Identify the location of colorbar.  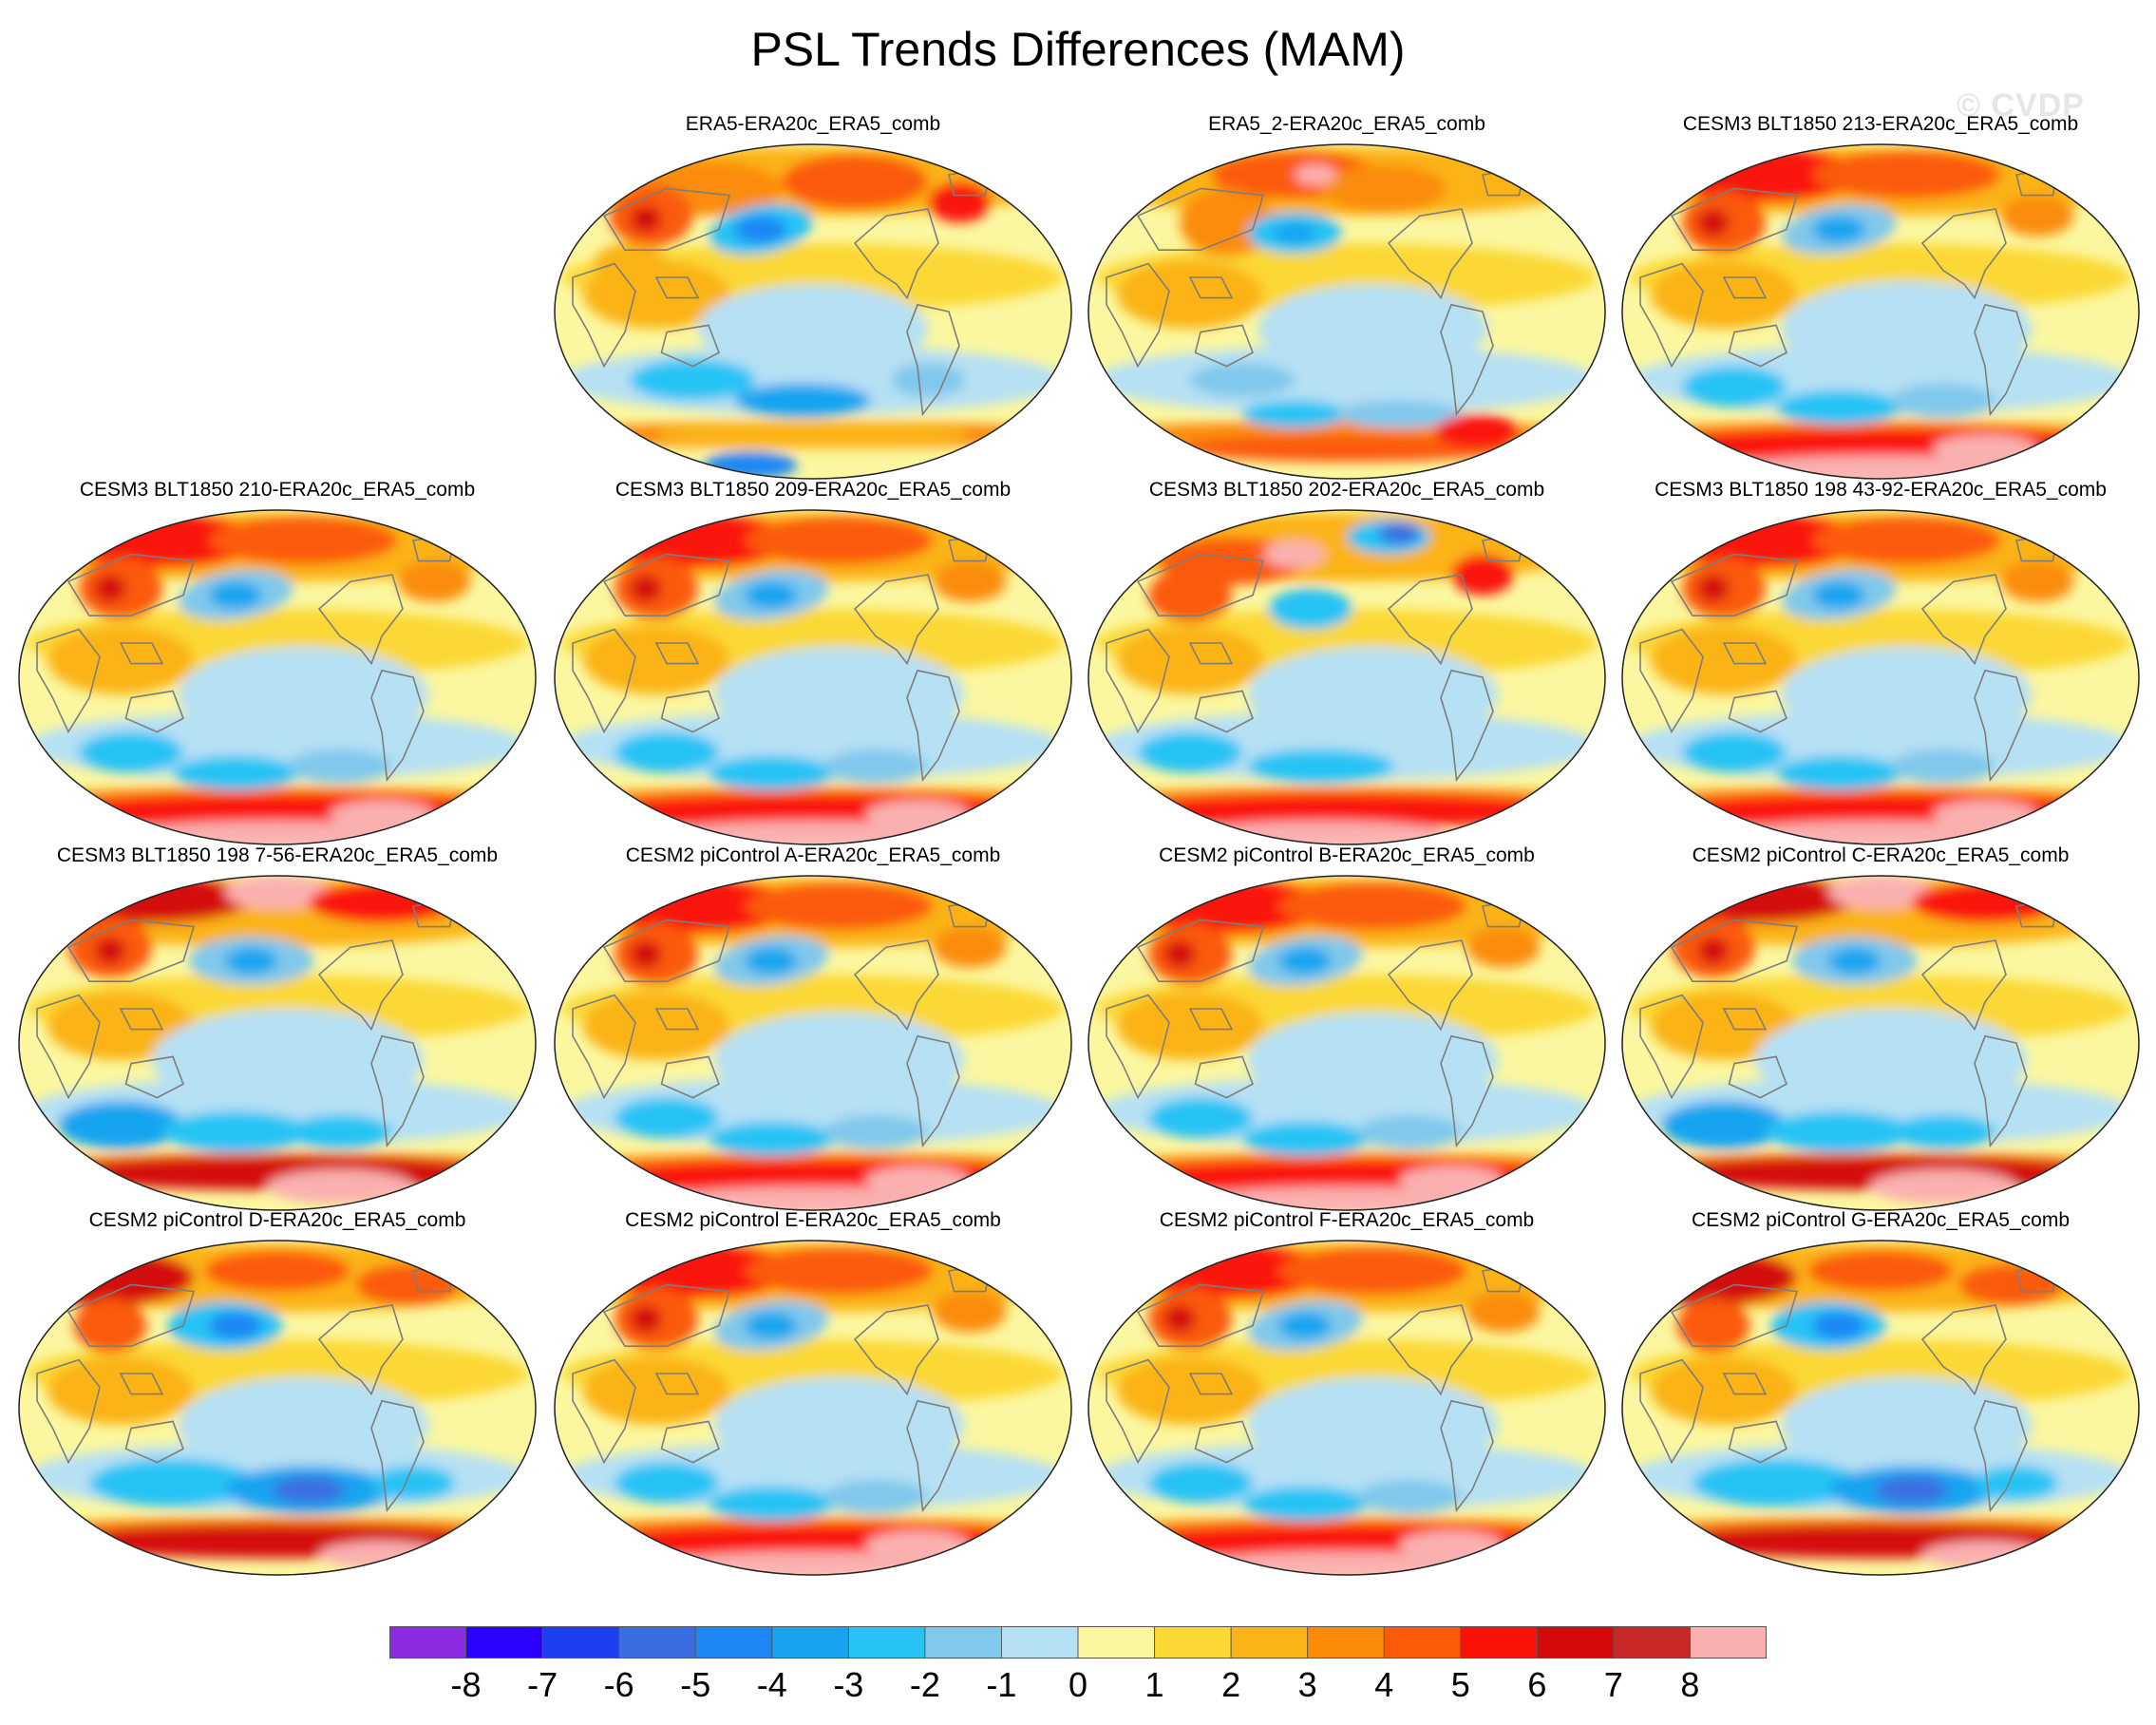
(1078, 1642).